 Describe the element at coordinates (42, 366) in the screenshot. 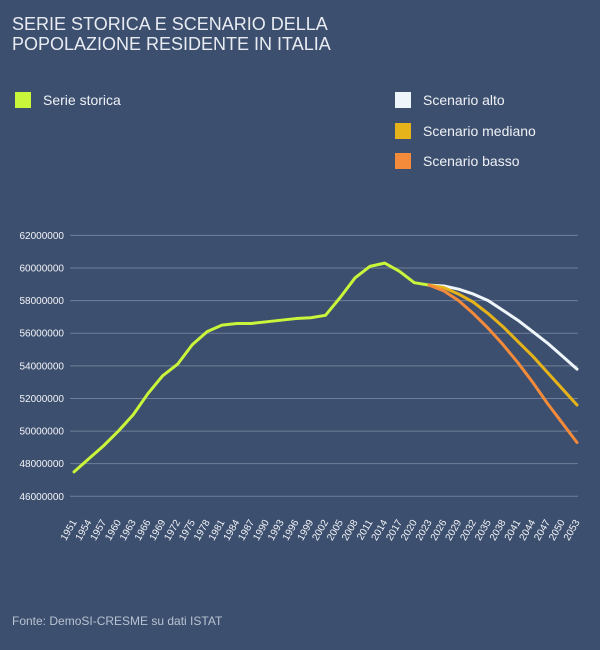

I see `y-tick-label: 54000000` at that location.